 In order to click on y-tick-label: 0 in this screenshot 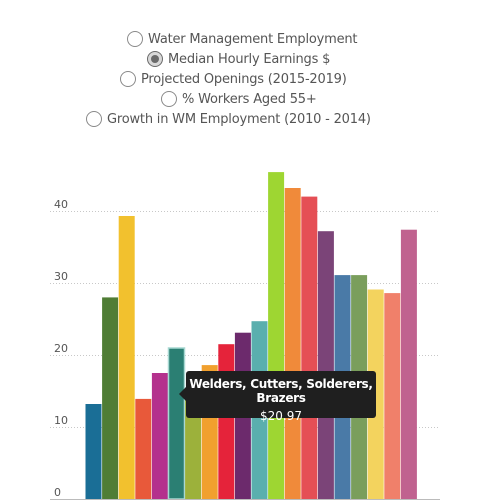, I will do `click(57, 492)`.